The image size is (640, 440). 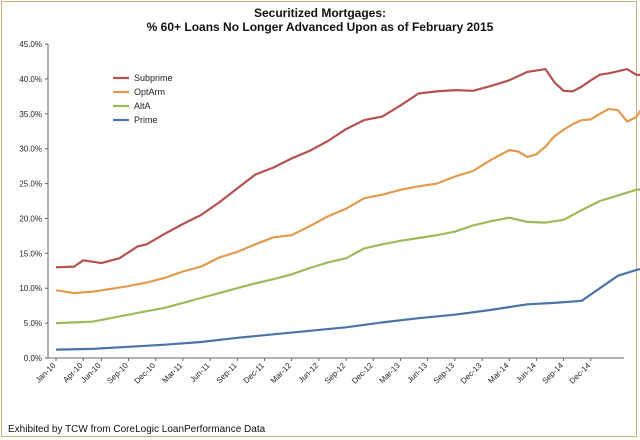 What do you see at coordinates (30, 218) in the screenshot?
I see `y-tick-label: 20.0%` at bounding box center [30, 218].